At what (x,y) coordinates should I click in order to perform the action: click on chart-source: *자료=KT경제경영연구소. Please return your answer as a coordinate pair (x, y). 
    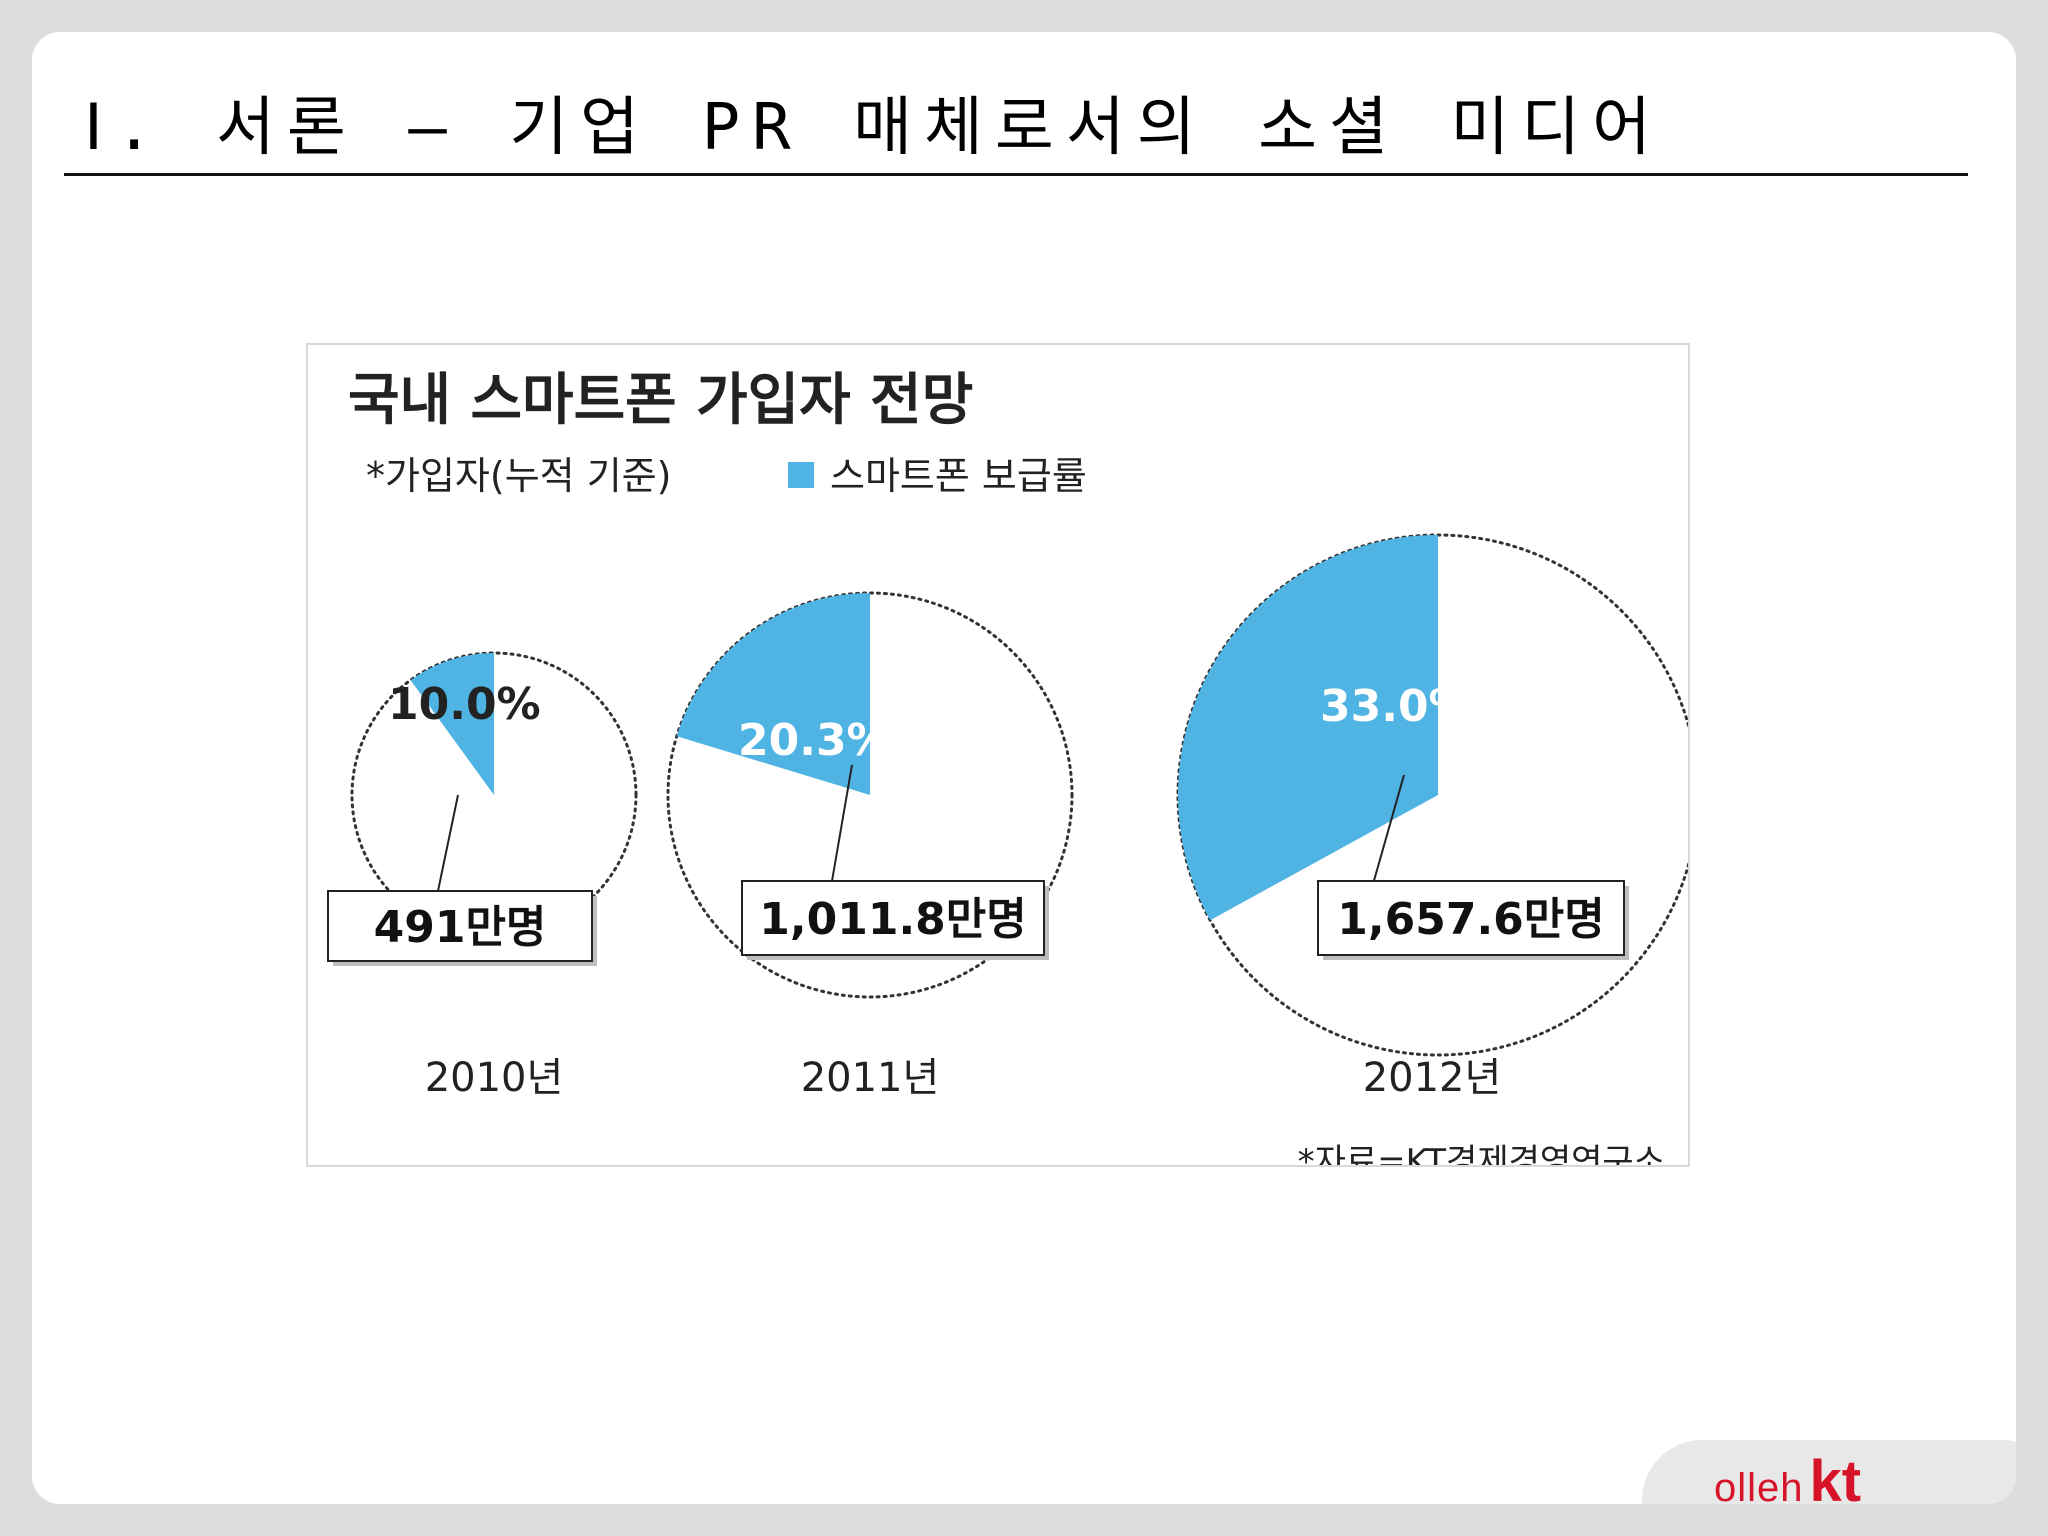
    Looking at the image, I should click on (1481, 1153).